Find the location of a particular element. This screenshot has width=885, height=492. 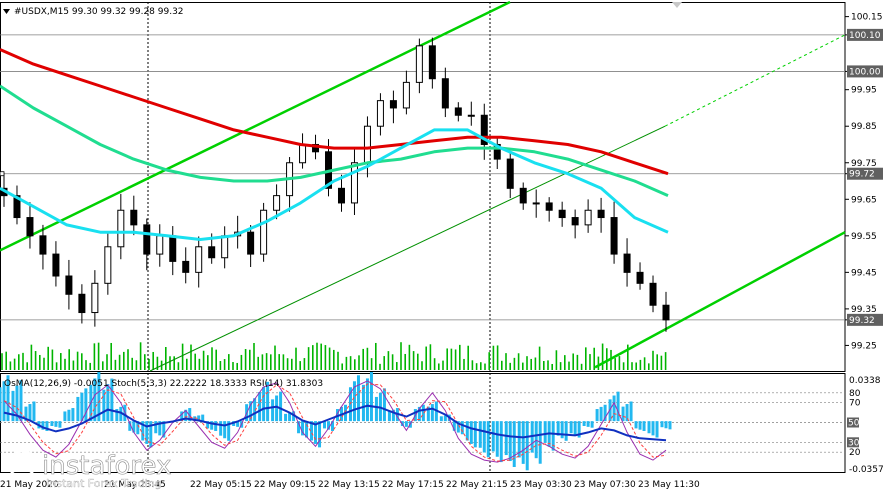

y-tick-label: 99.85 is located at coordinates (864, 127).